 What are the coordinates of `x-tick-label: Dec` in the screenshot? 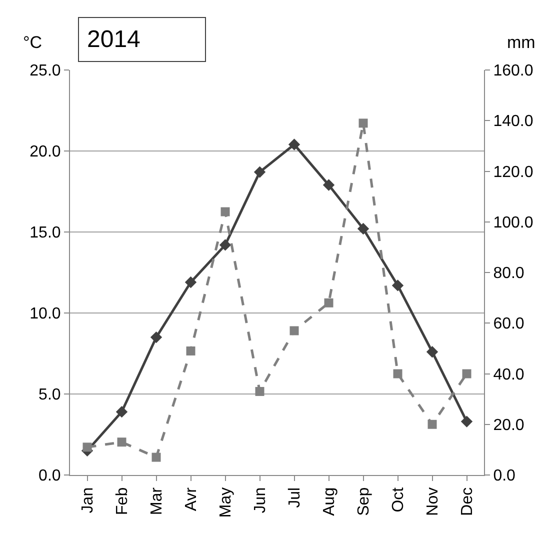 It's located at (467, 501).